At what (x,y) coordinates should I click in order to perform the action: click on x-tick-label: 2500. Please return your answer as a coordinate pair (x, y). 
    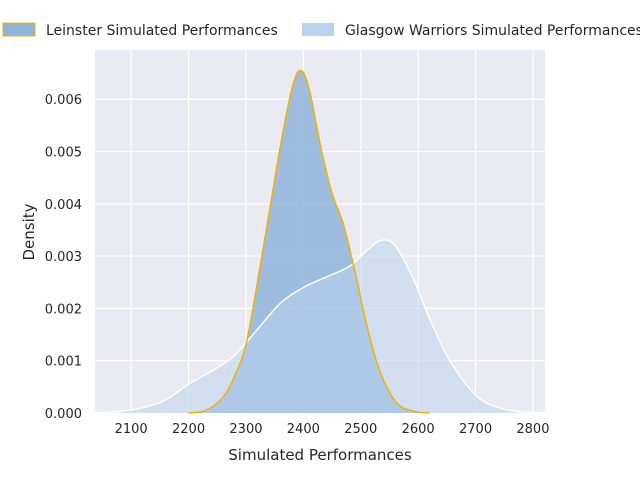
    Looking at the image, I should click on (360, 429).